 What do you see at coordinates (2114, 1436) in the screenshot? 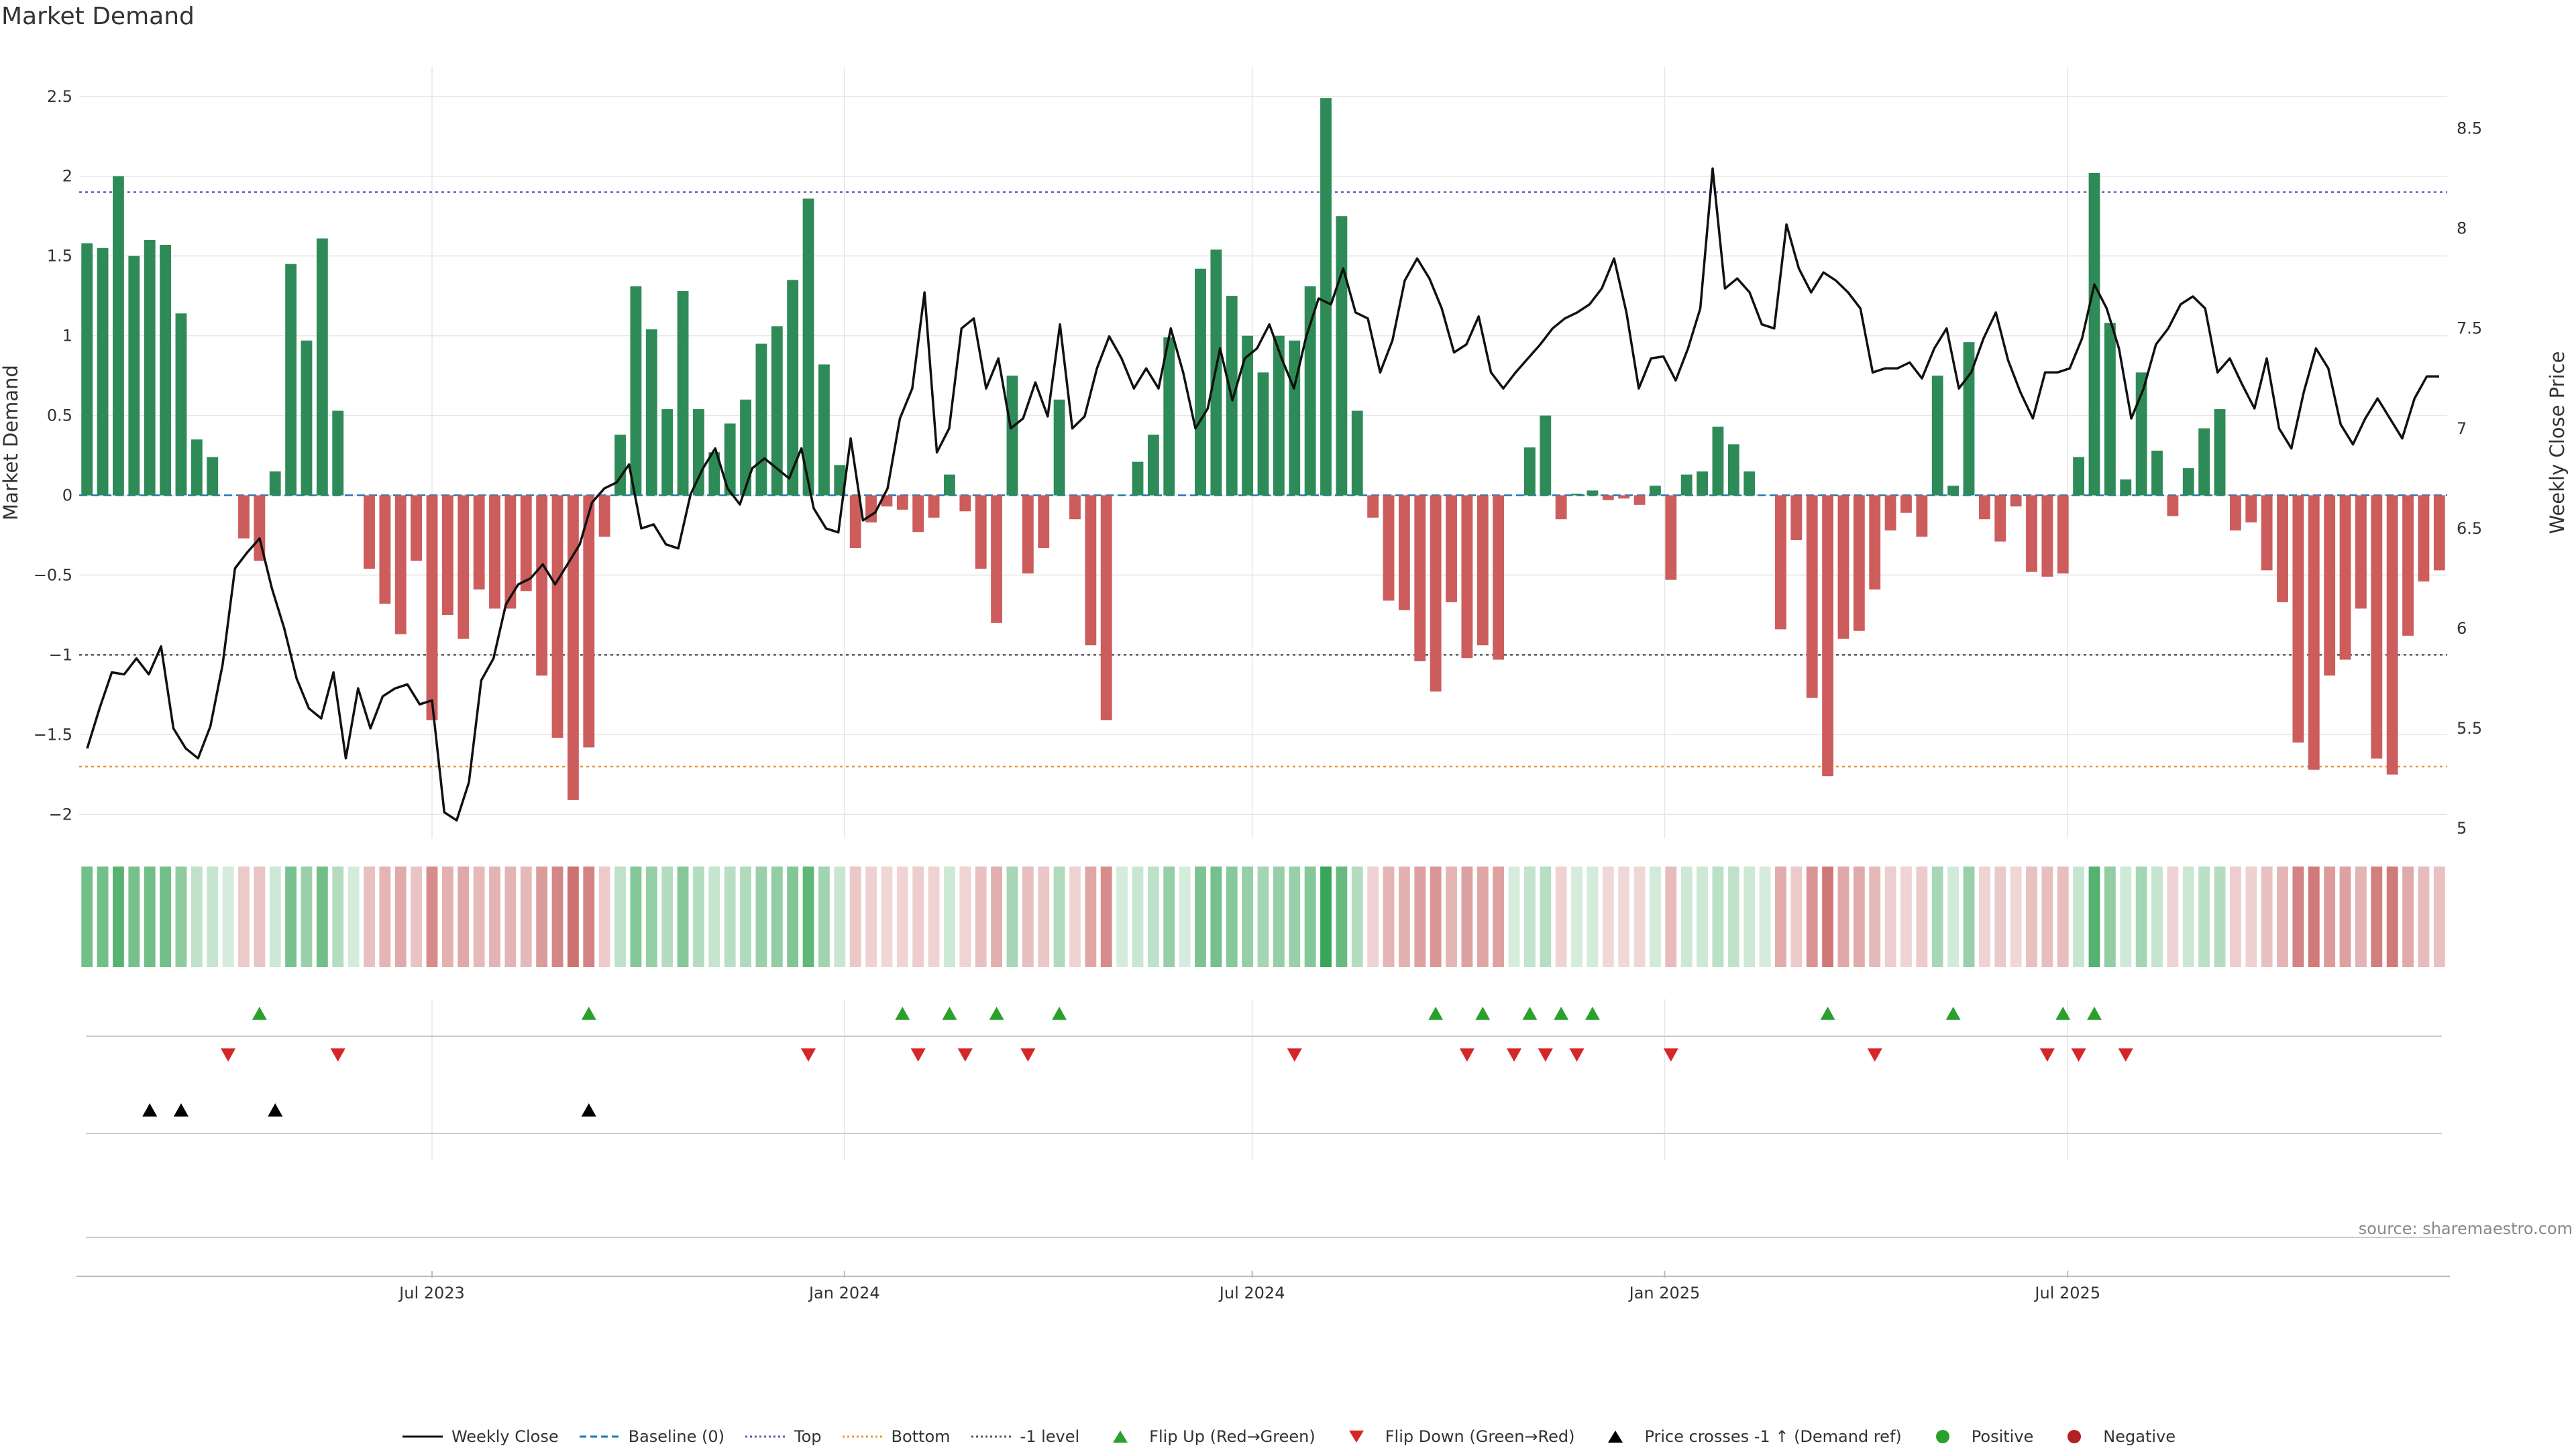
I see `legend-item: Negative` at bounding box center [2114, 1436].